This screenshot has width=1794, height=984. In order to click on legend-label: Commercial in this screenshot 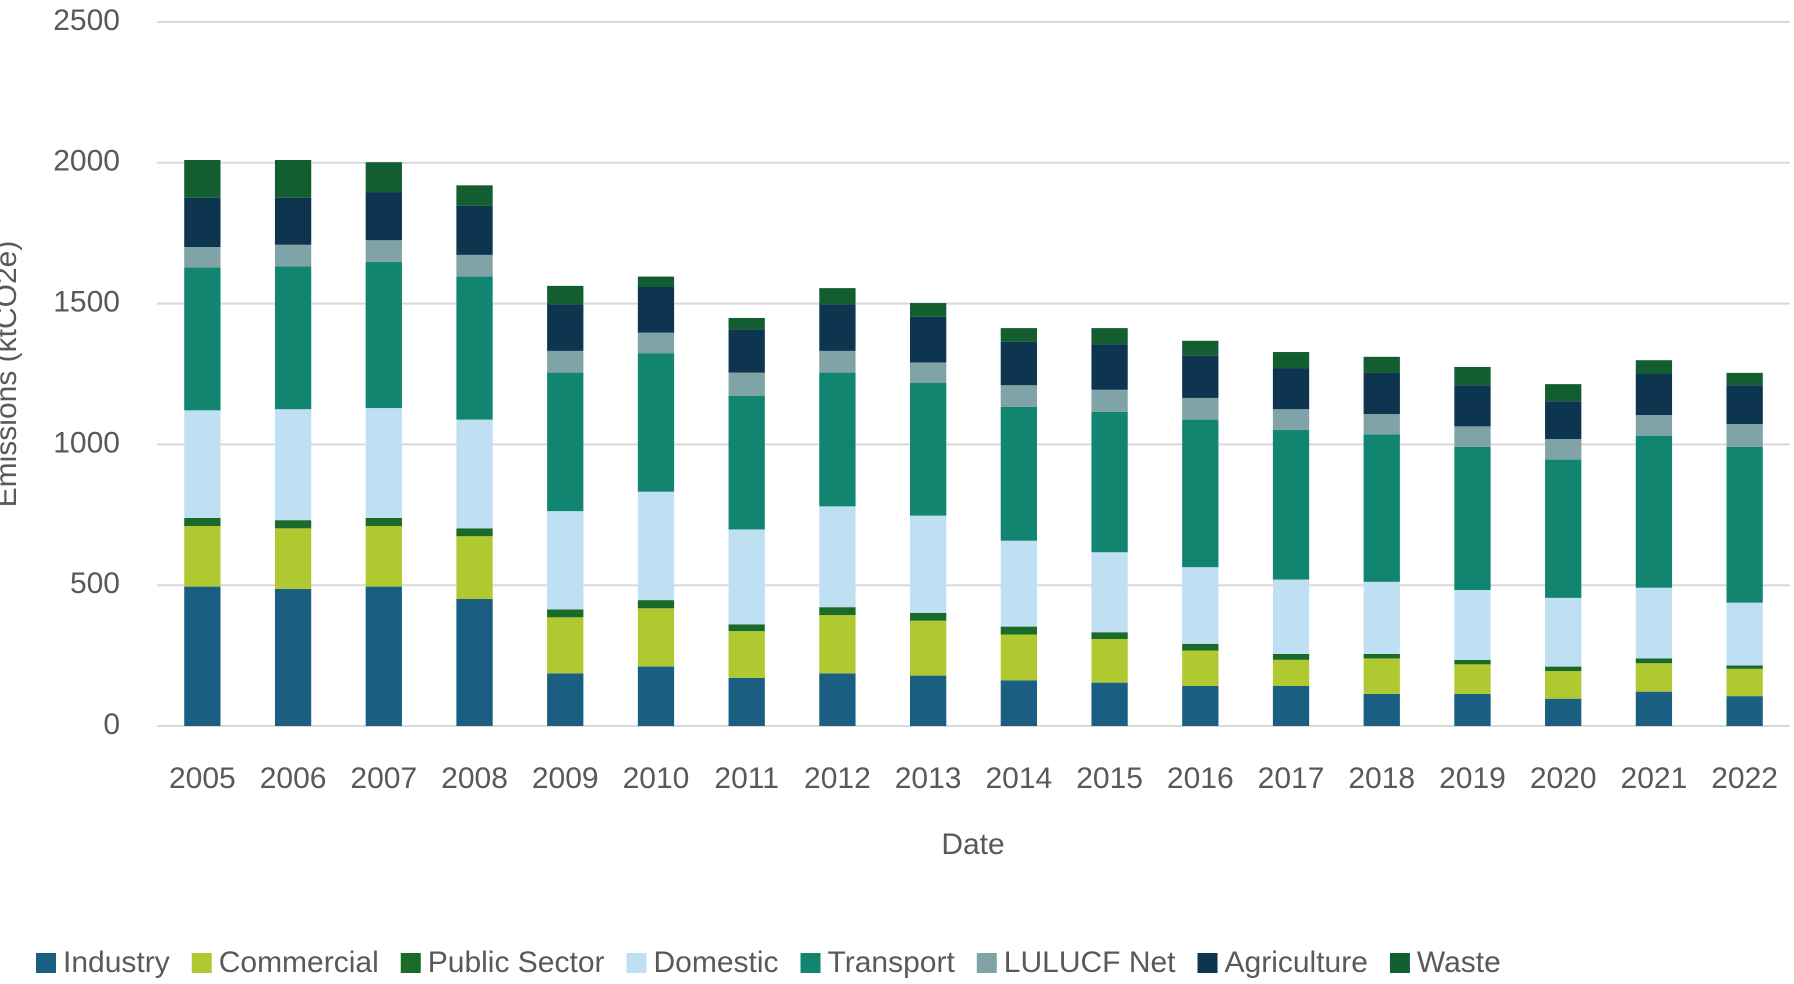, I will do `click(299, 962)`.